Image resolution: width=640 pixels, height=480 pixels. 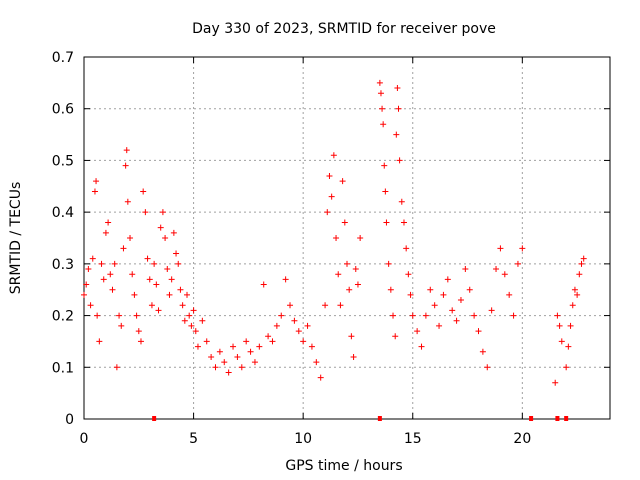 What do you see at coordinates (69, 420) in the screenshot?
I see `y-tick-label: 0` at bounding box center [69, 420].